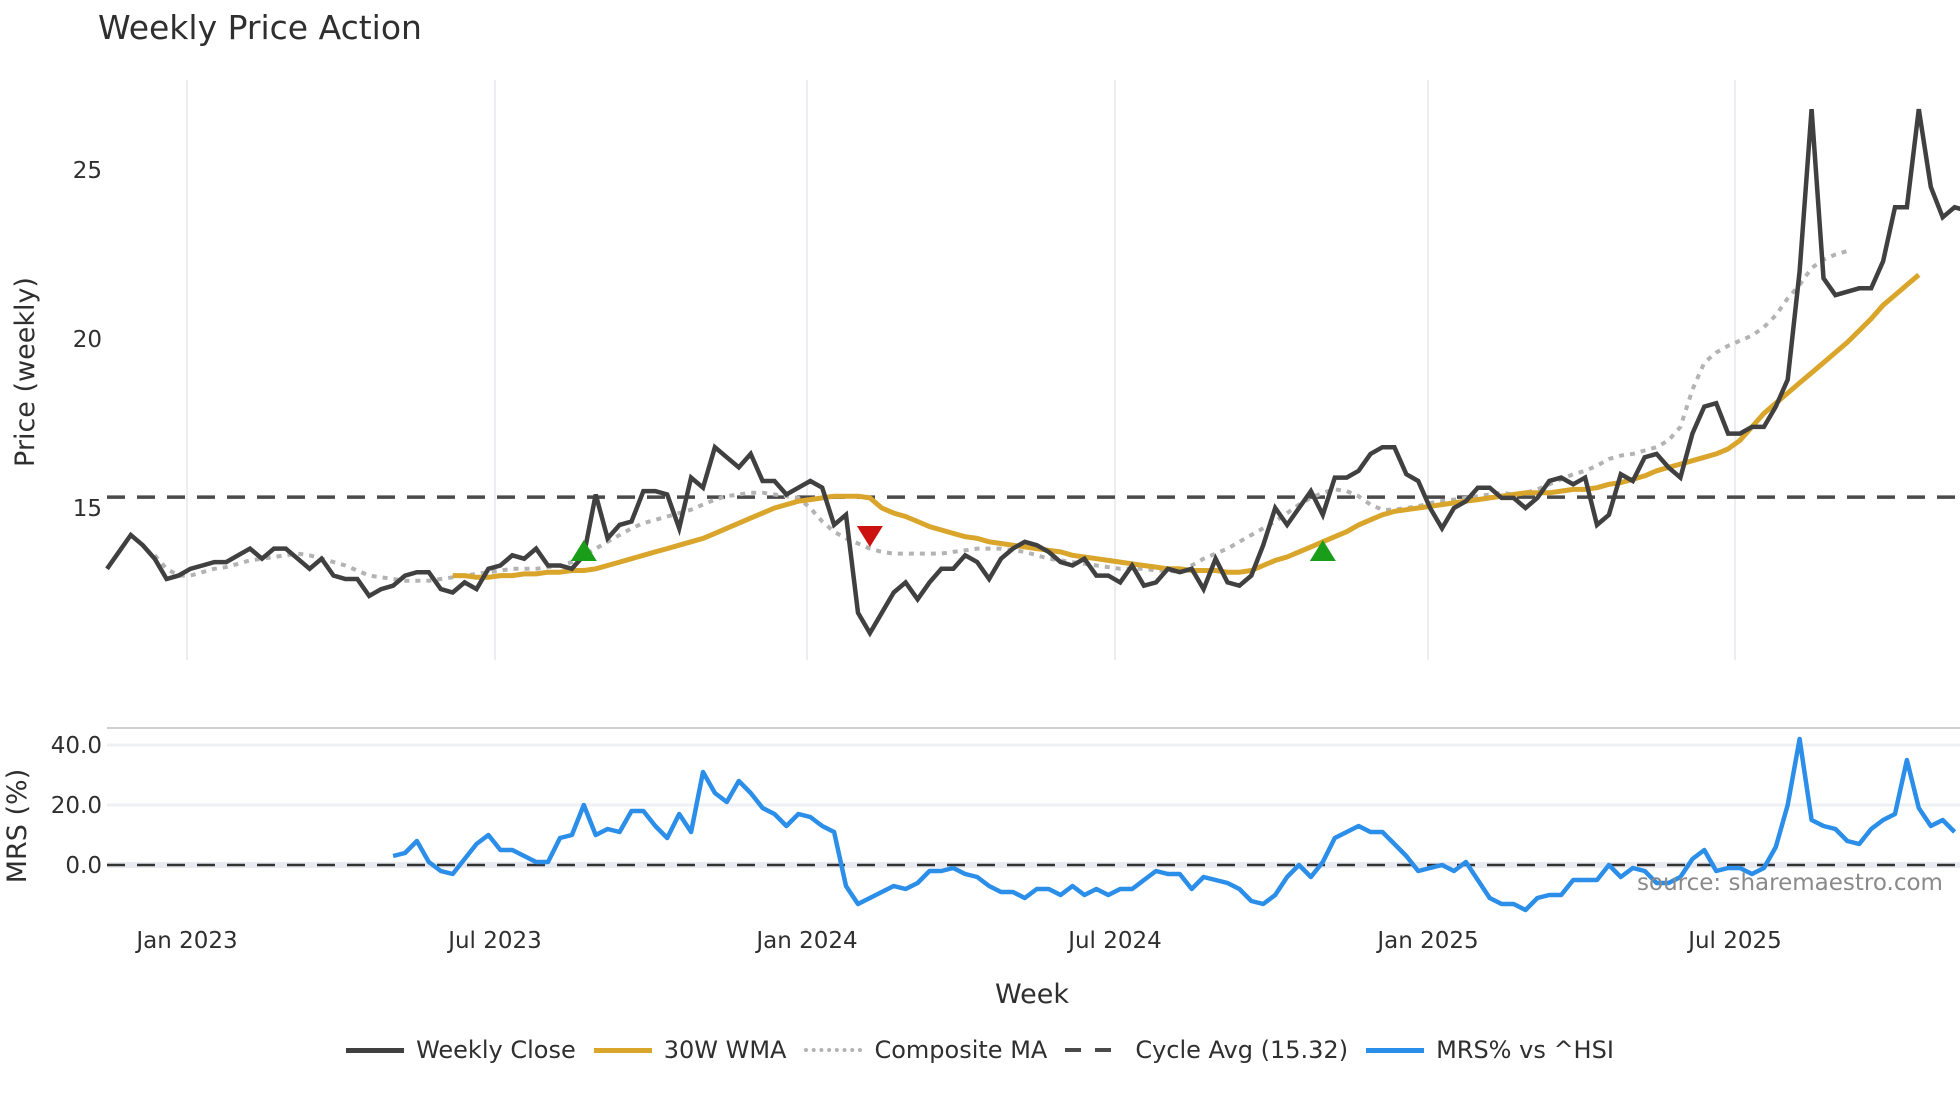 This screenshot has width=1960, height=1102. I want to click on signal-markers, so click(953, 543).